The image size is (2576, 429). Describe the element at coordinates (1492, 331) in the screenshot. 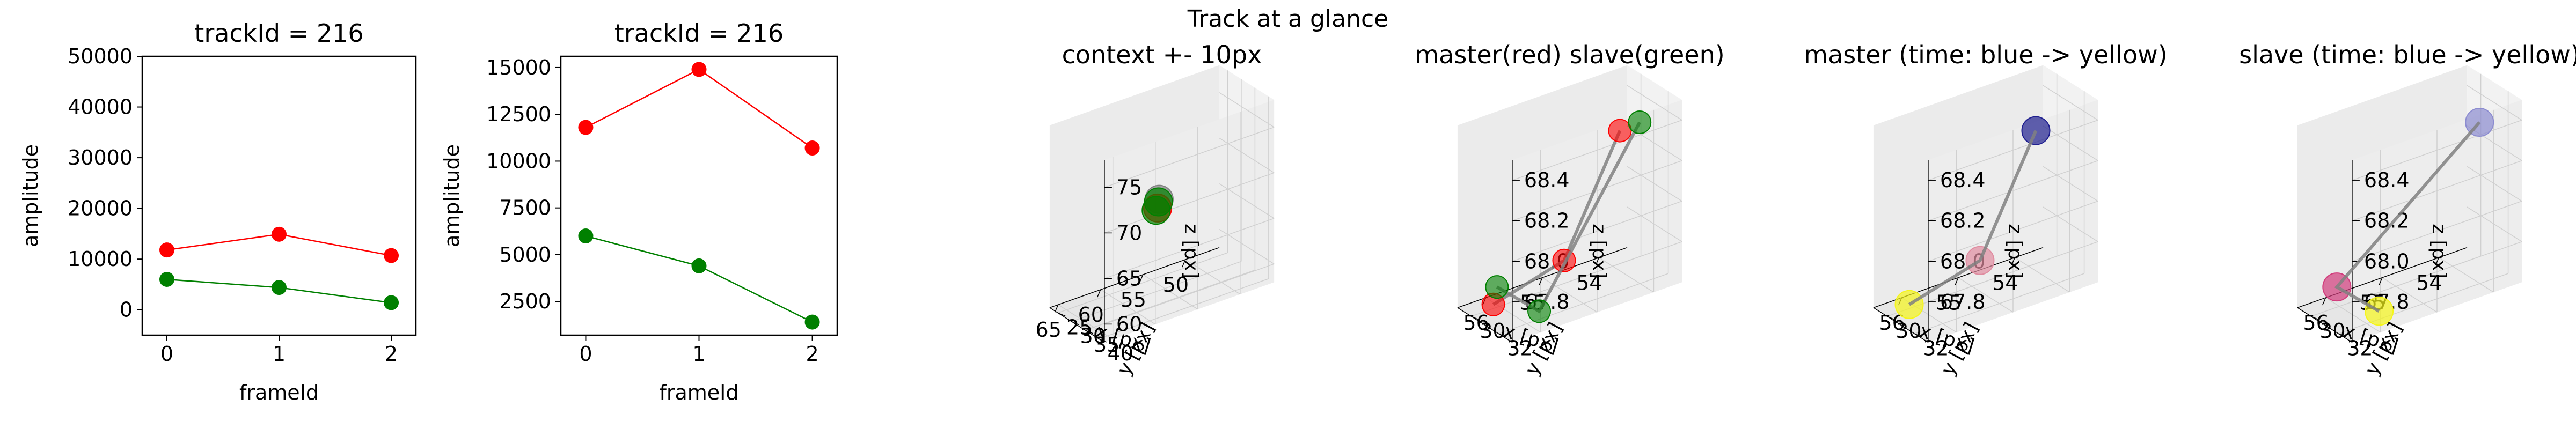

I see `y-tick-label: 30` at that location.